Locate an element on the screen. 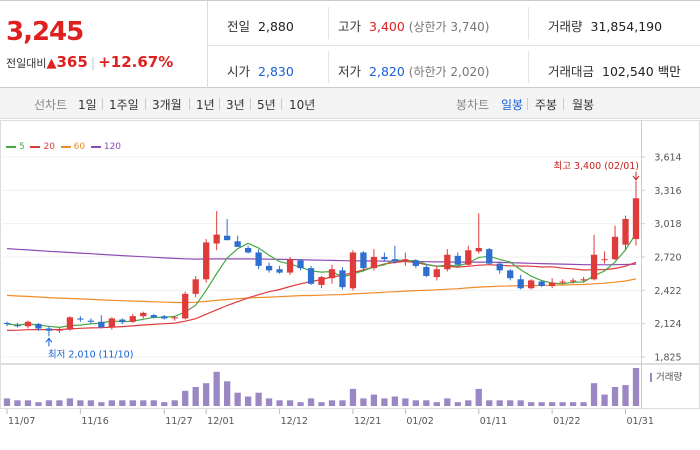  tab-5year: 5년 is located at coordinates (266, 105).